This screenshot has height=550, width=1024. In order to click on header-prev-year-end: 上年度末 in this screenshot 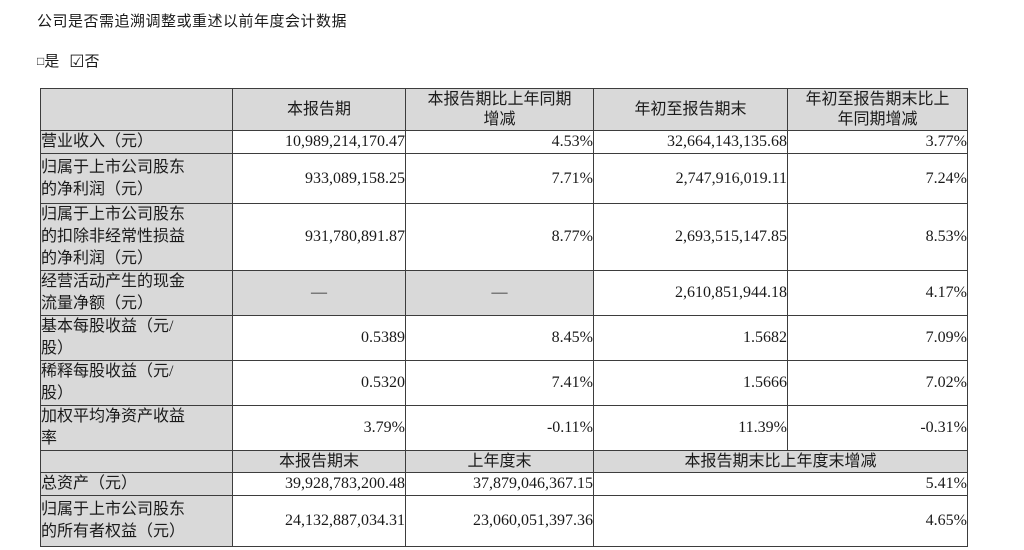, I will do `click(499, 461)`.